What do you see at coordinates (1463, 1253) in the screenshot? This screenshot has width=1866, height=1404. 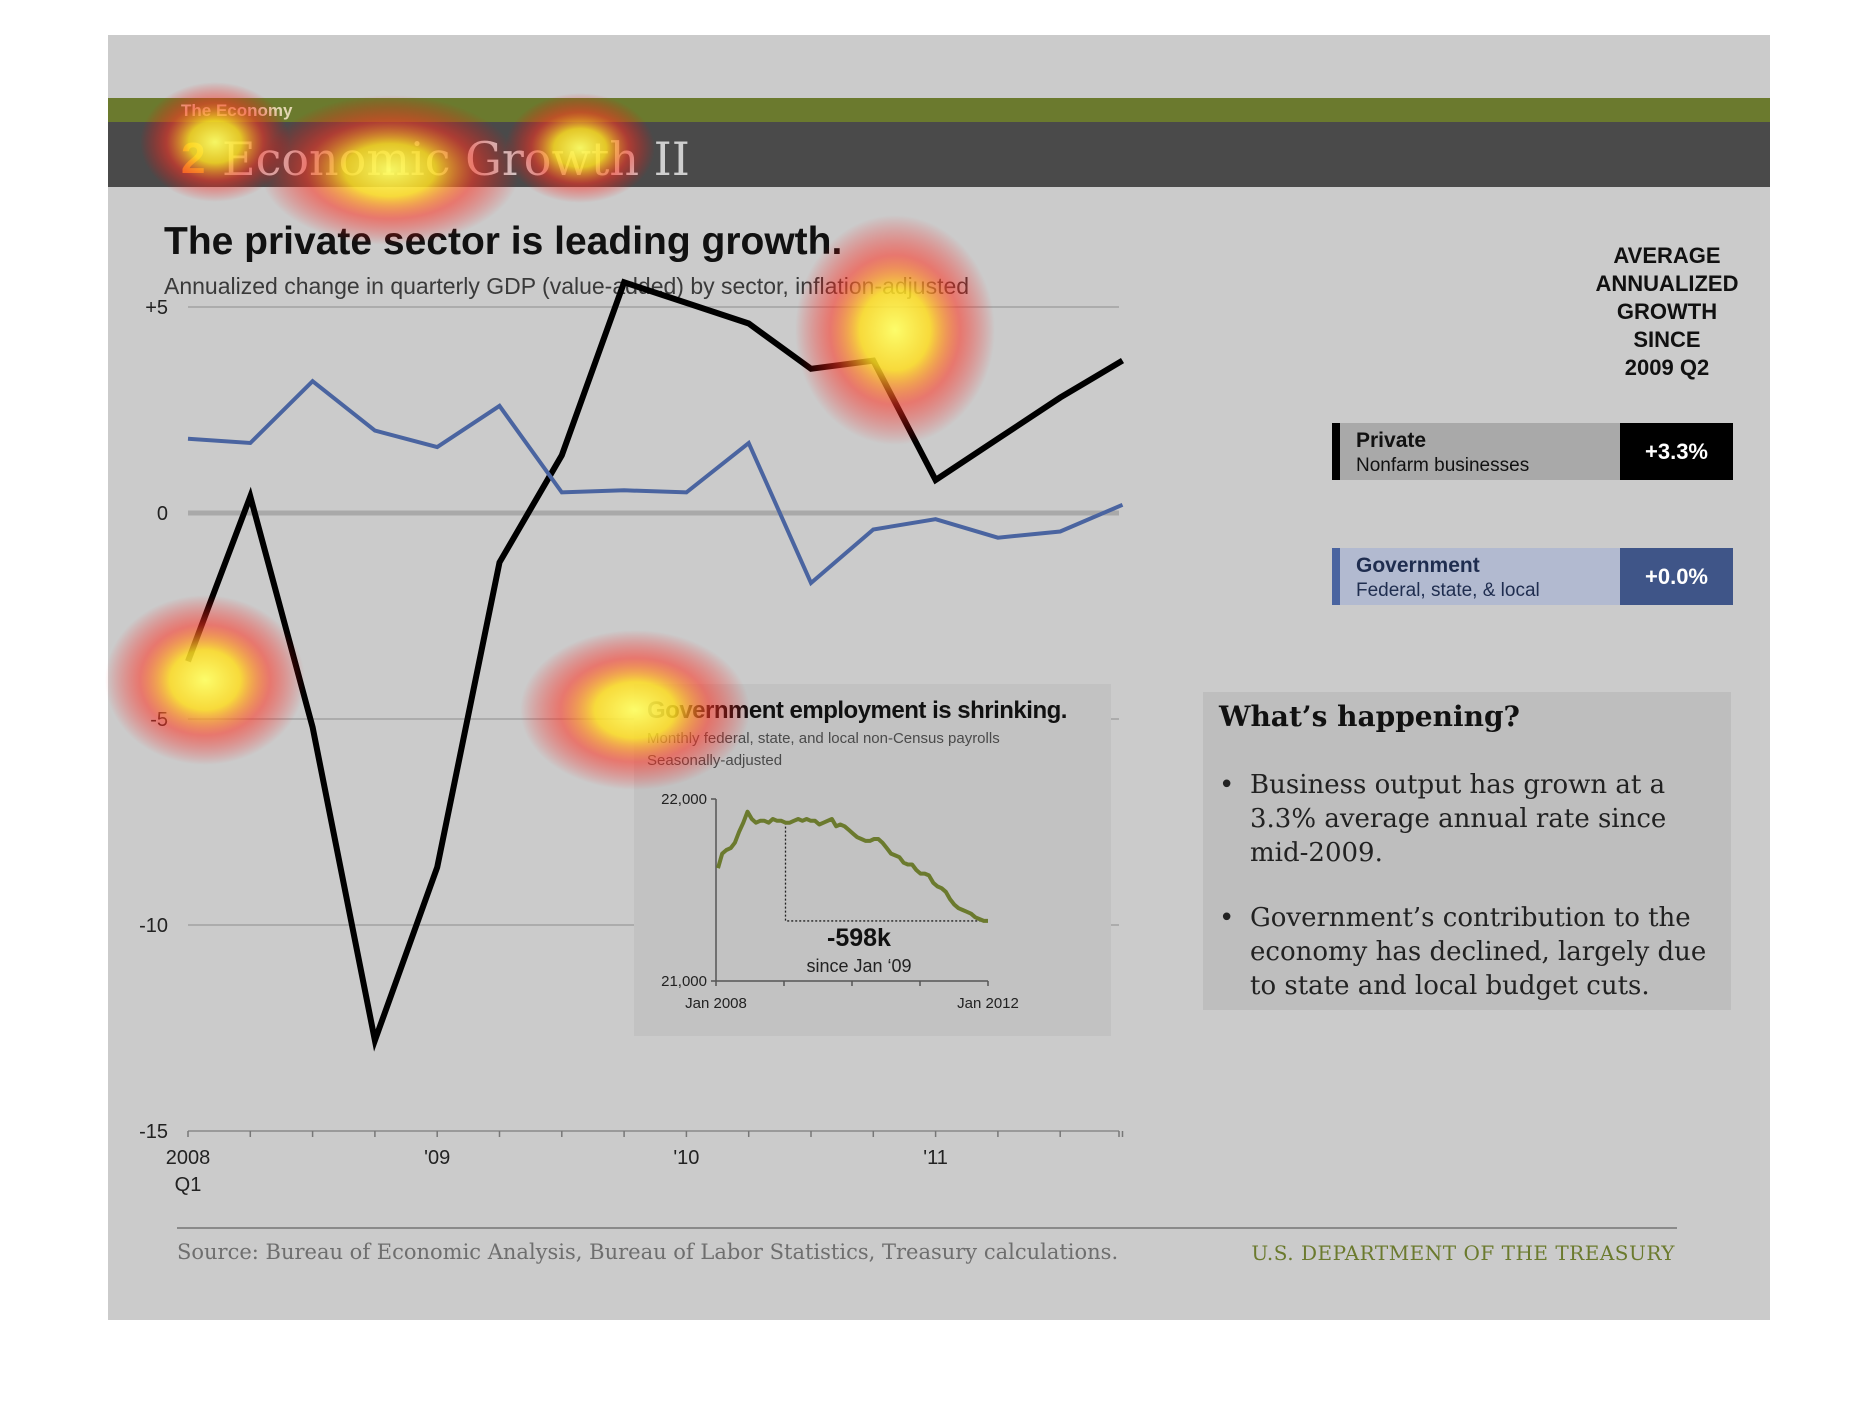 I see `treasury-credit: U.S. DEPARTMENT OF THE TREASURY` at bounding box center [1463, 1253].